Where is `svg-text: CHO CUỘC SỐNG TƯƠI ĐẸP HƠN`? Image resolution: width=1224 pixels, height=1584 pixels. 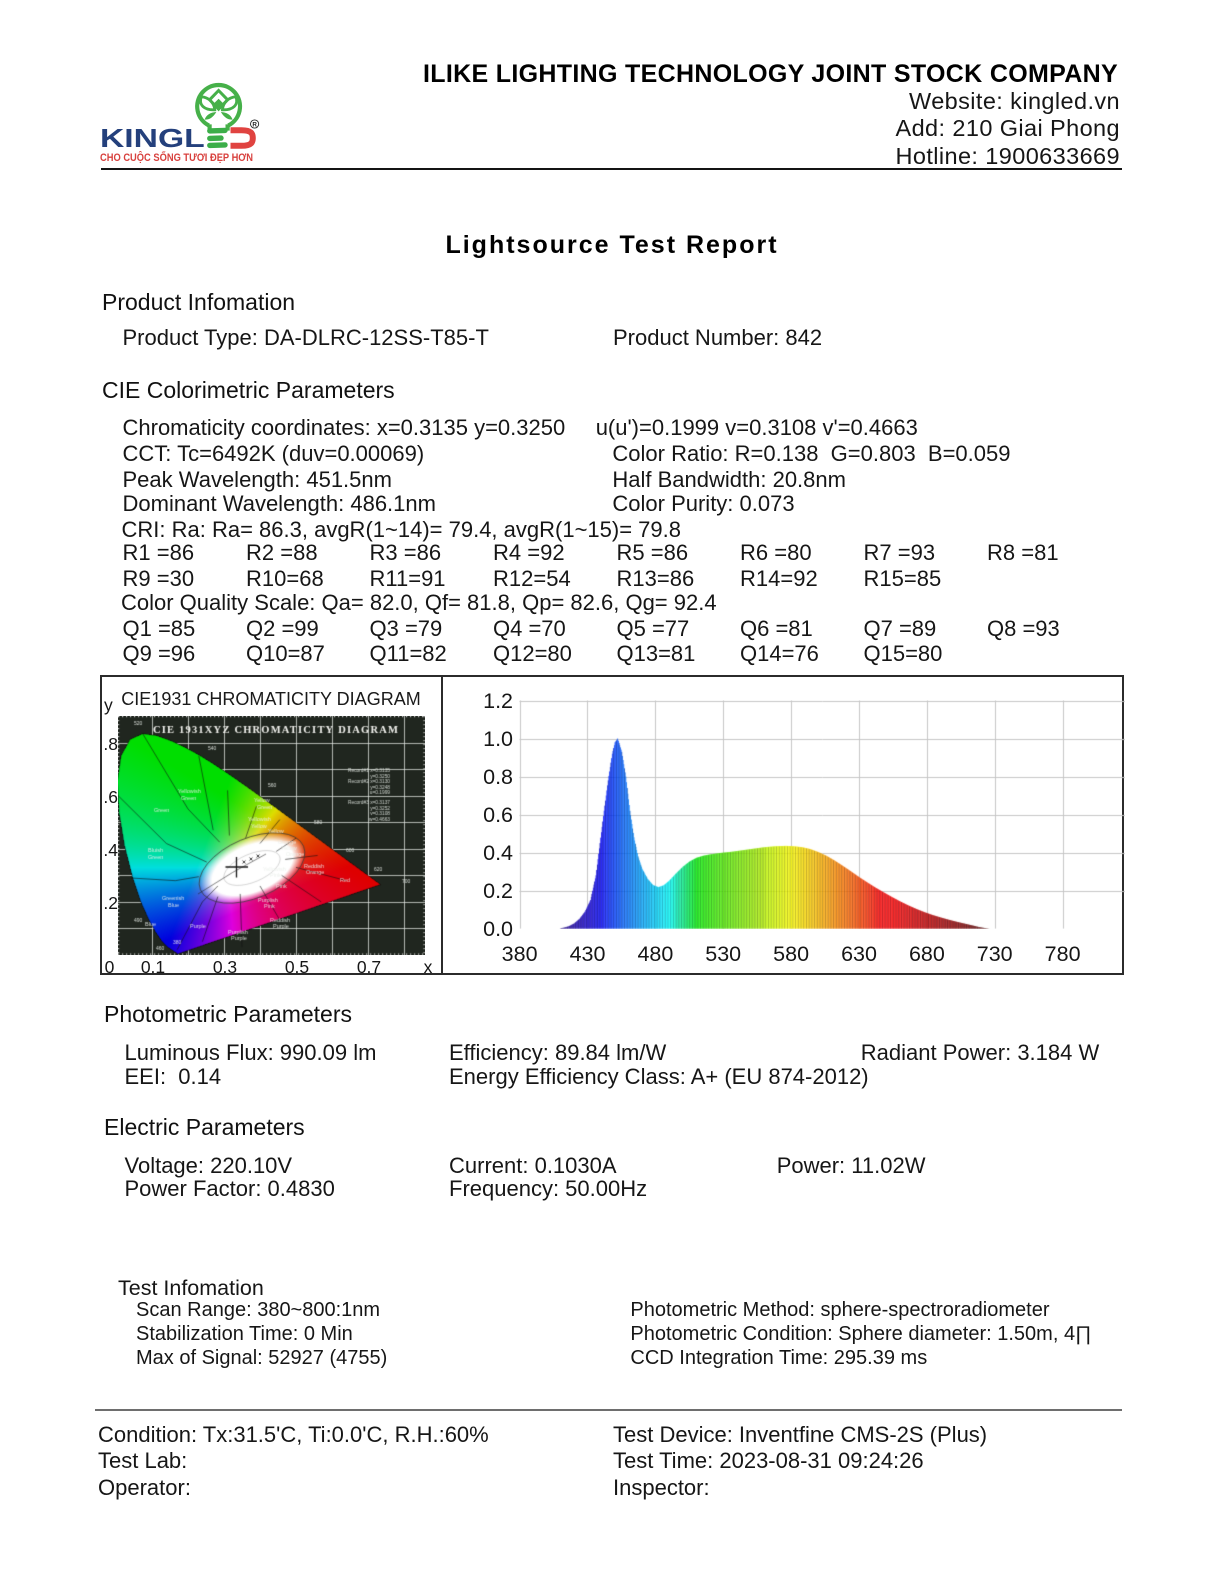
svg-text: CHO CUỘC SỐNG TƯƠI ĐẸP HƠN is located at coordinates (176, 157).